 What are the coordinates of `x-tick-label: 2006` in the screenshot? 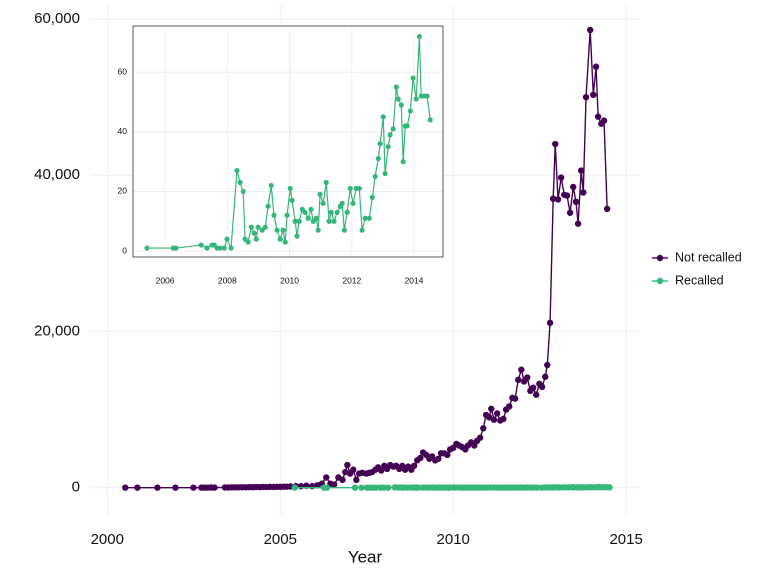 It's located at (165, 280).